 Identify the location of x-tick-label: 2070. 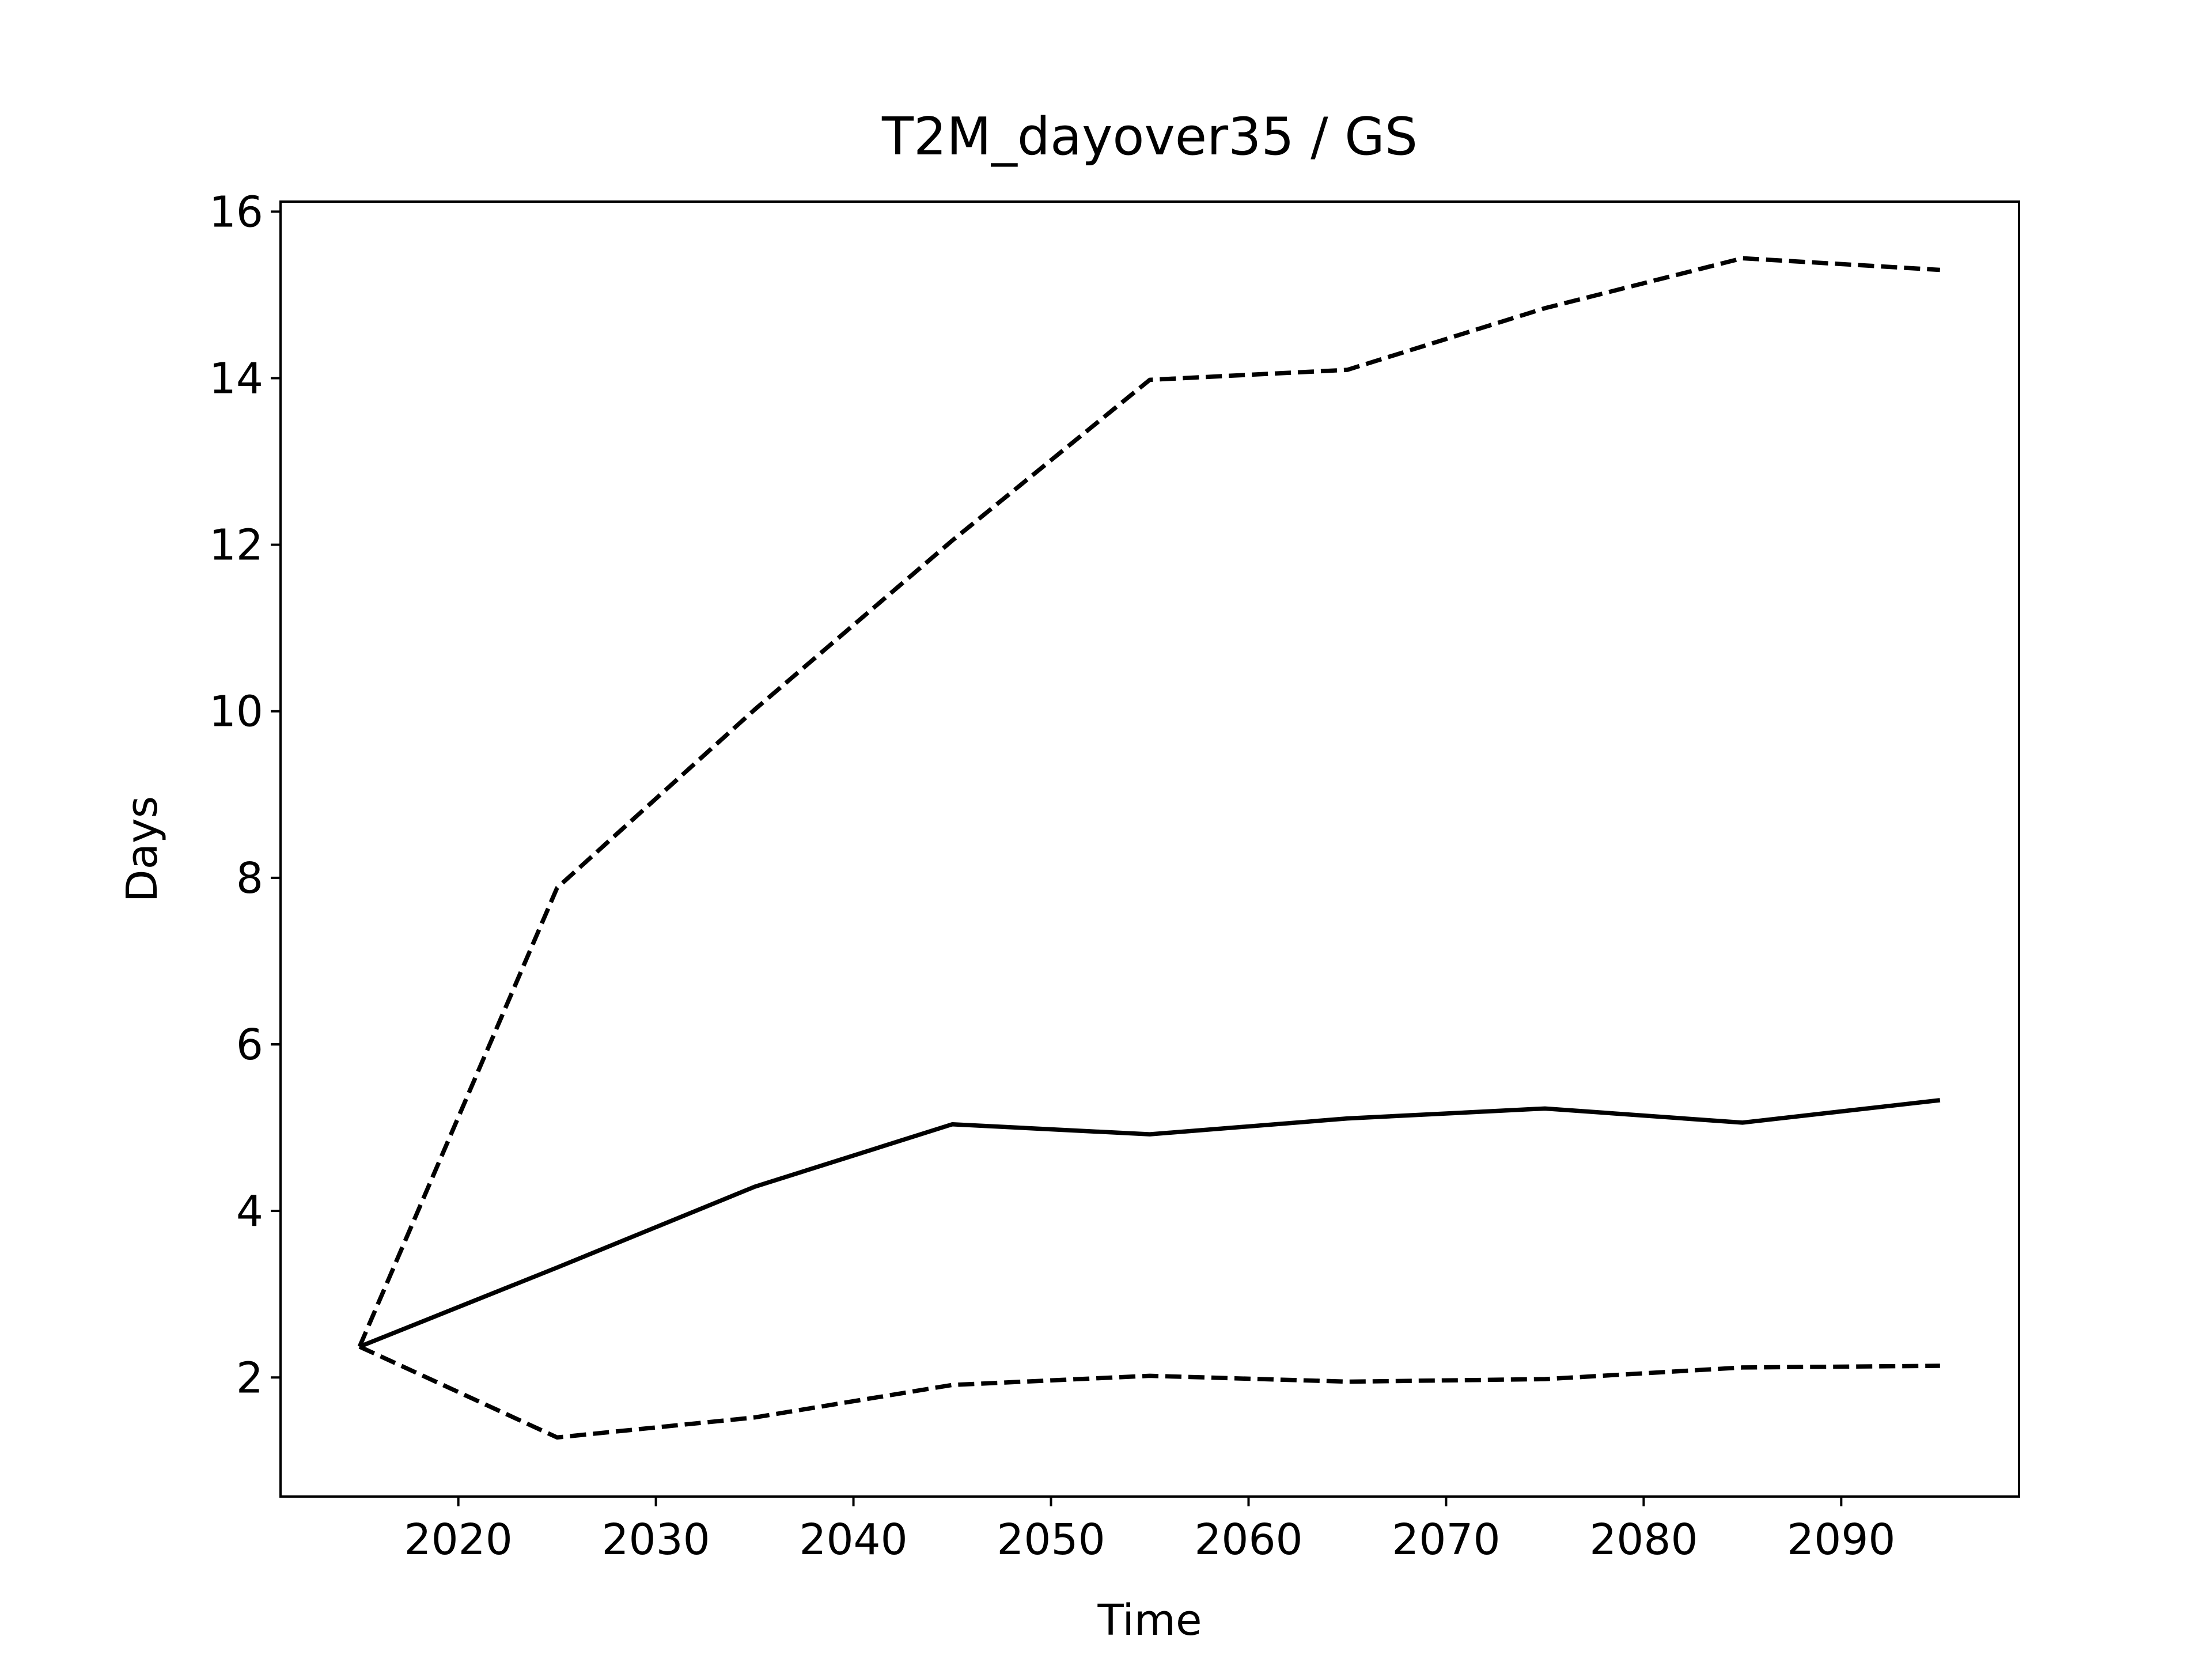
(1446, 1540).